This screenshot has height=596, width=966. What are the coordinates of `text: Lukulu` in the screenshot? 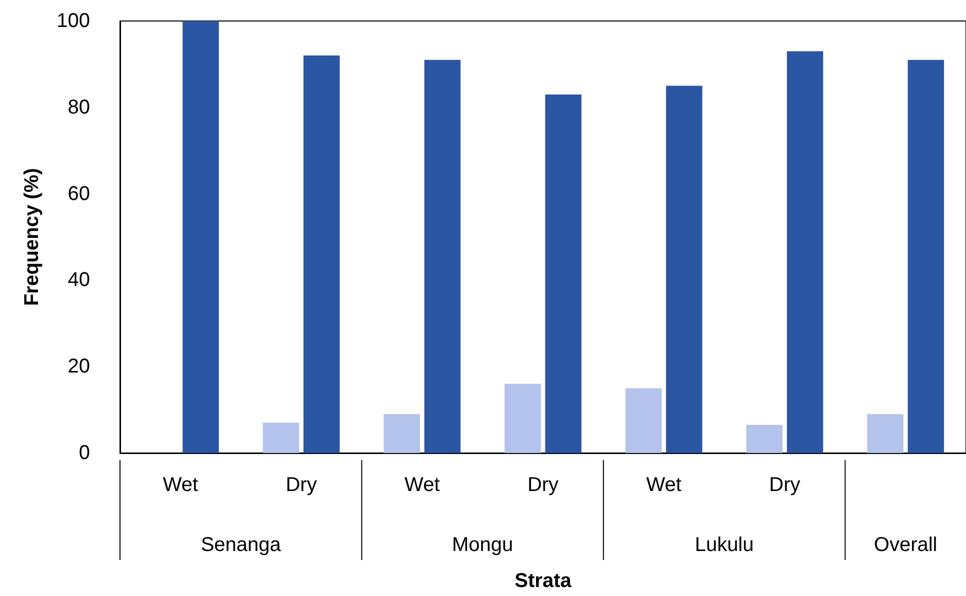 It's located at (724, 545).